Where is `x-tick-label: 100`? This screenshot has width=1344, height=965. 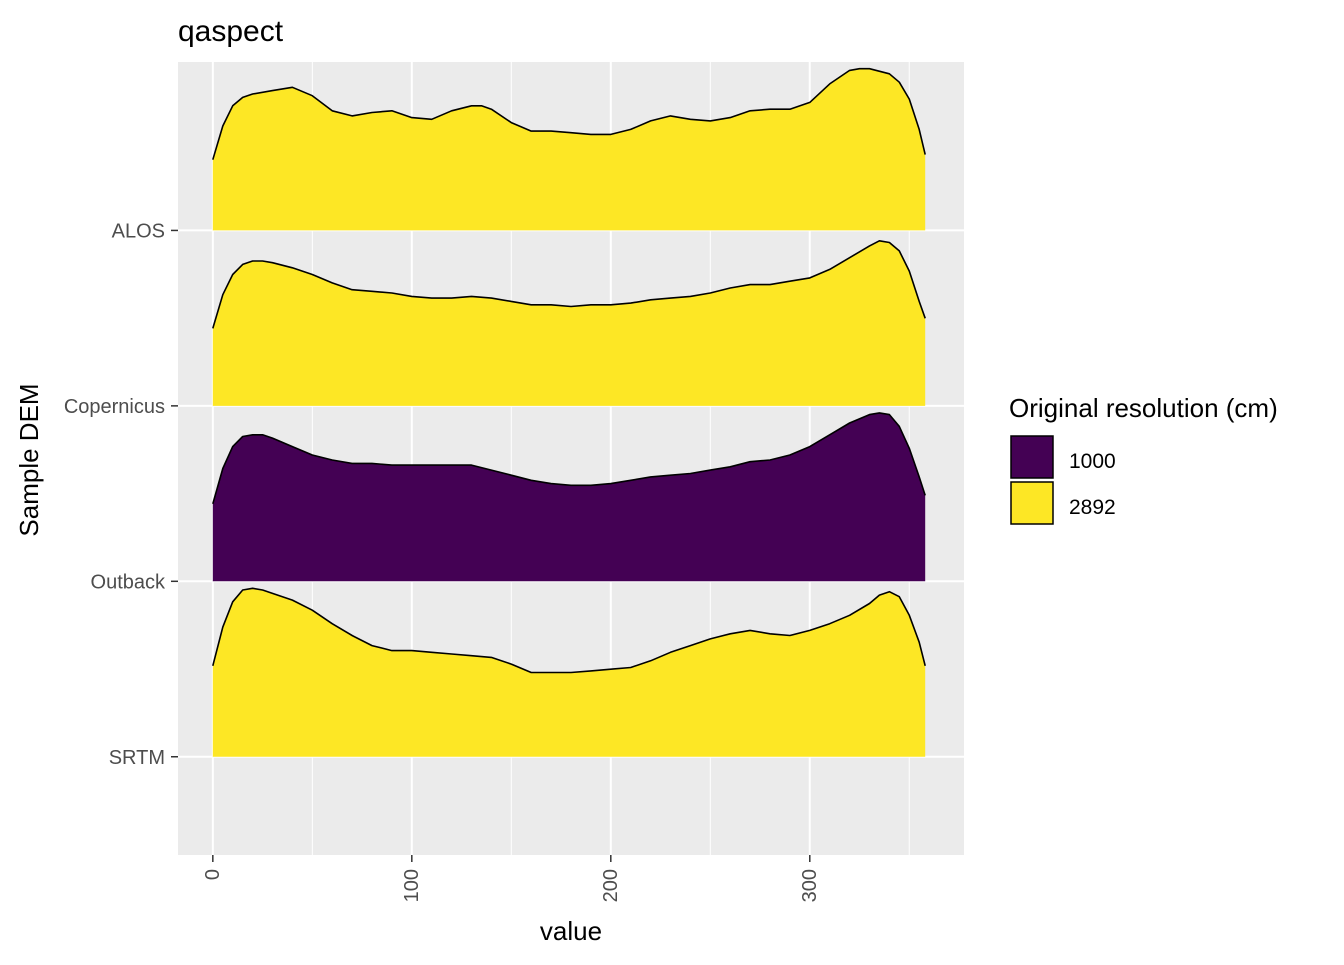 x-tick-label: 100 is located at coordinates (412, 885).